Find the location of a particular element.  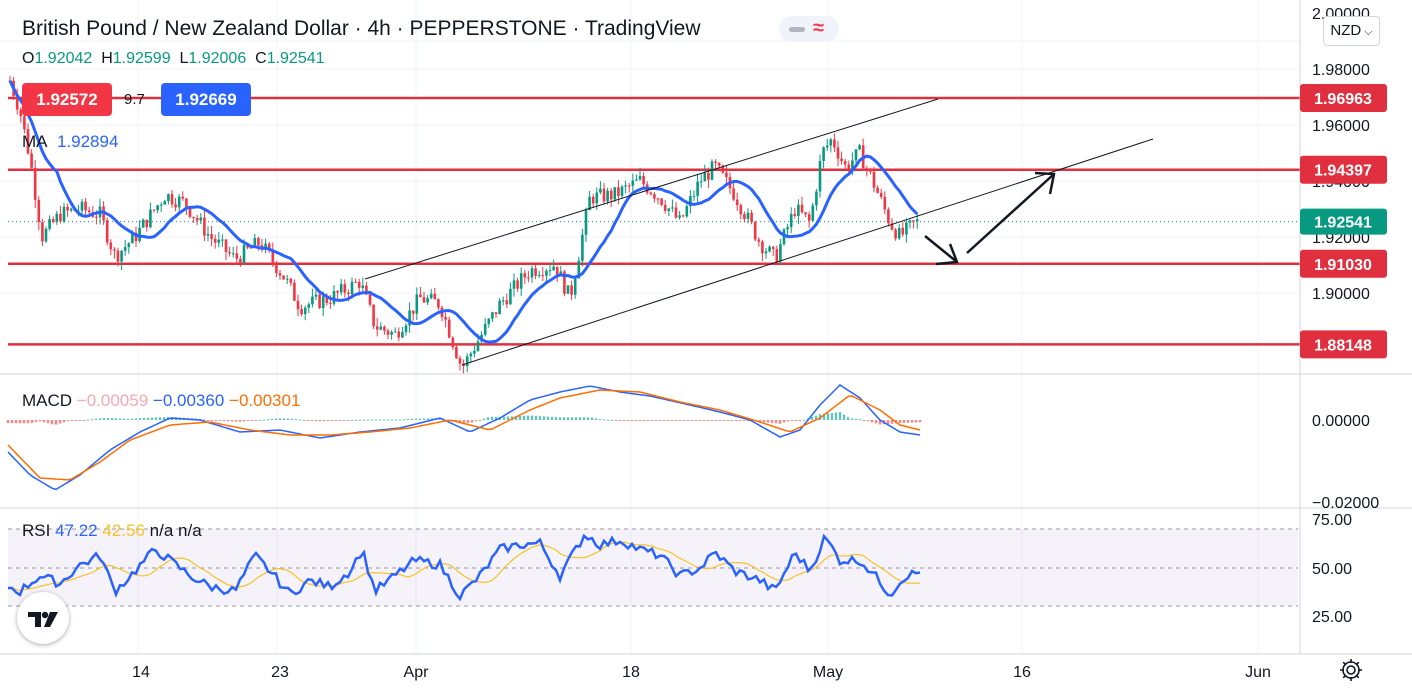

macd-legend: MACD −0.00059 −0.00360 −0.00301 is located at coordinates (161, 401).